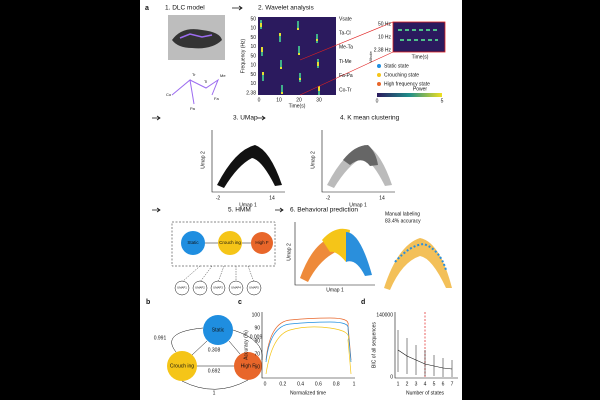 This screenshot has height=400, width=600. I want to click on annotation: 83.4% accuracy, so click(403, 221).